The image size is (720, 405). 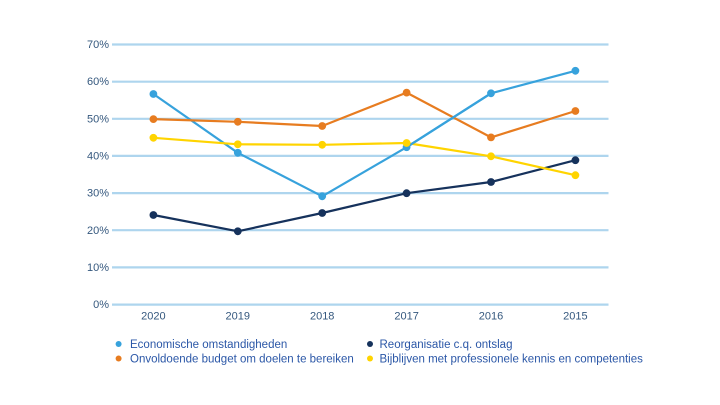 What do you see at coordinates (98, 268) in the screenshot?
I see `svg-text: 10%` at bounding box center [98, 268].